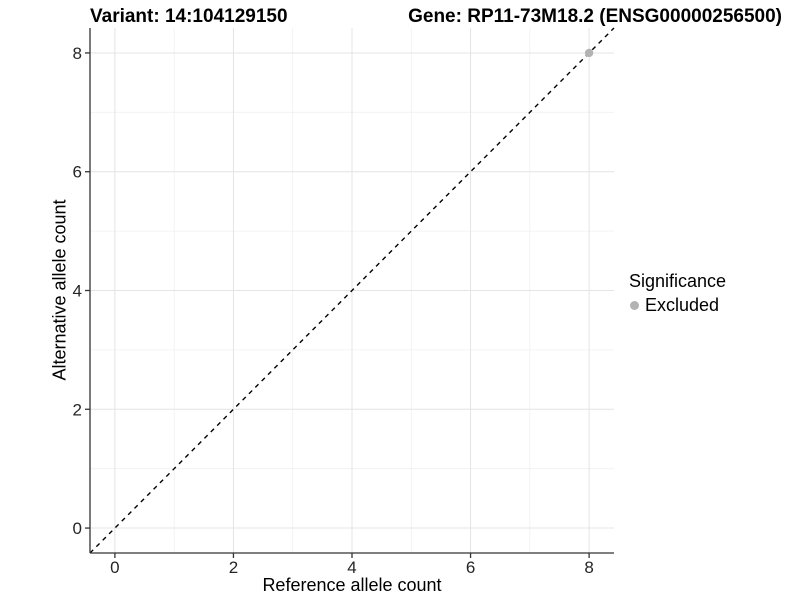  What do you see at coordinates (588, 567) in the screenshot?
I see `x-tick-label: 8` at bounding box center [588, 567].